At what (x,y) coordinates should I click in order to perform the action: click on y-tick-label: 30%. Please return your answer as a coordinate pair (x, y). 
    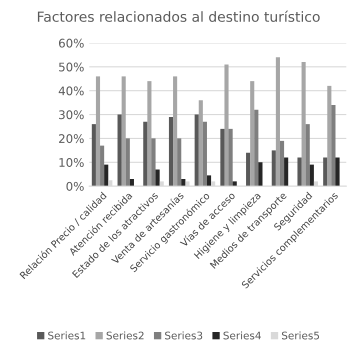
    Looking at the image, I should click on (71, 115).